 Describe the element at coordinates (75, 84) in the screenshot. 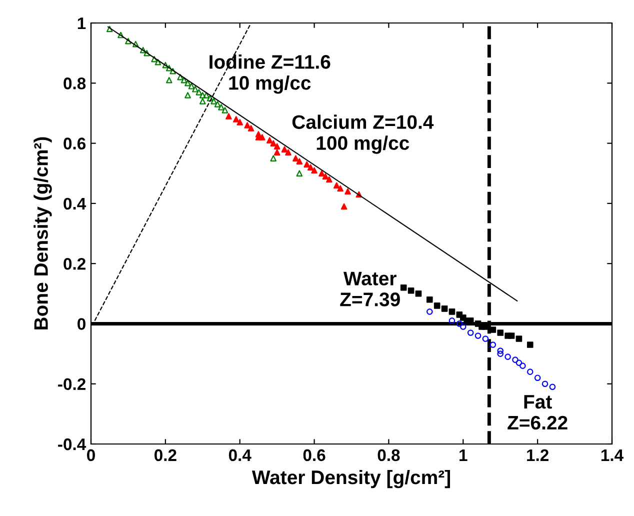

I see `y-tick-label: 0.8` at that location.